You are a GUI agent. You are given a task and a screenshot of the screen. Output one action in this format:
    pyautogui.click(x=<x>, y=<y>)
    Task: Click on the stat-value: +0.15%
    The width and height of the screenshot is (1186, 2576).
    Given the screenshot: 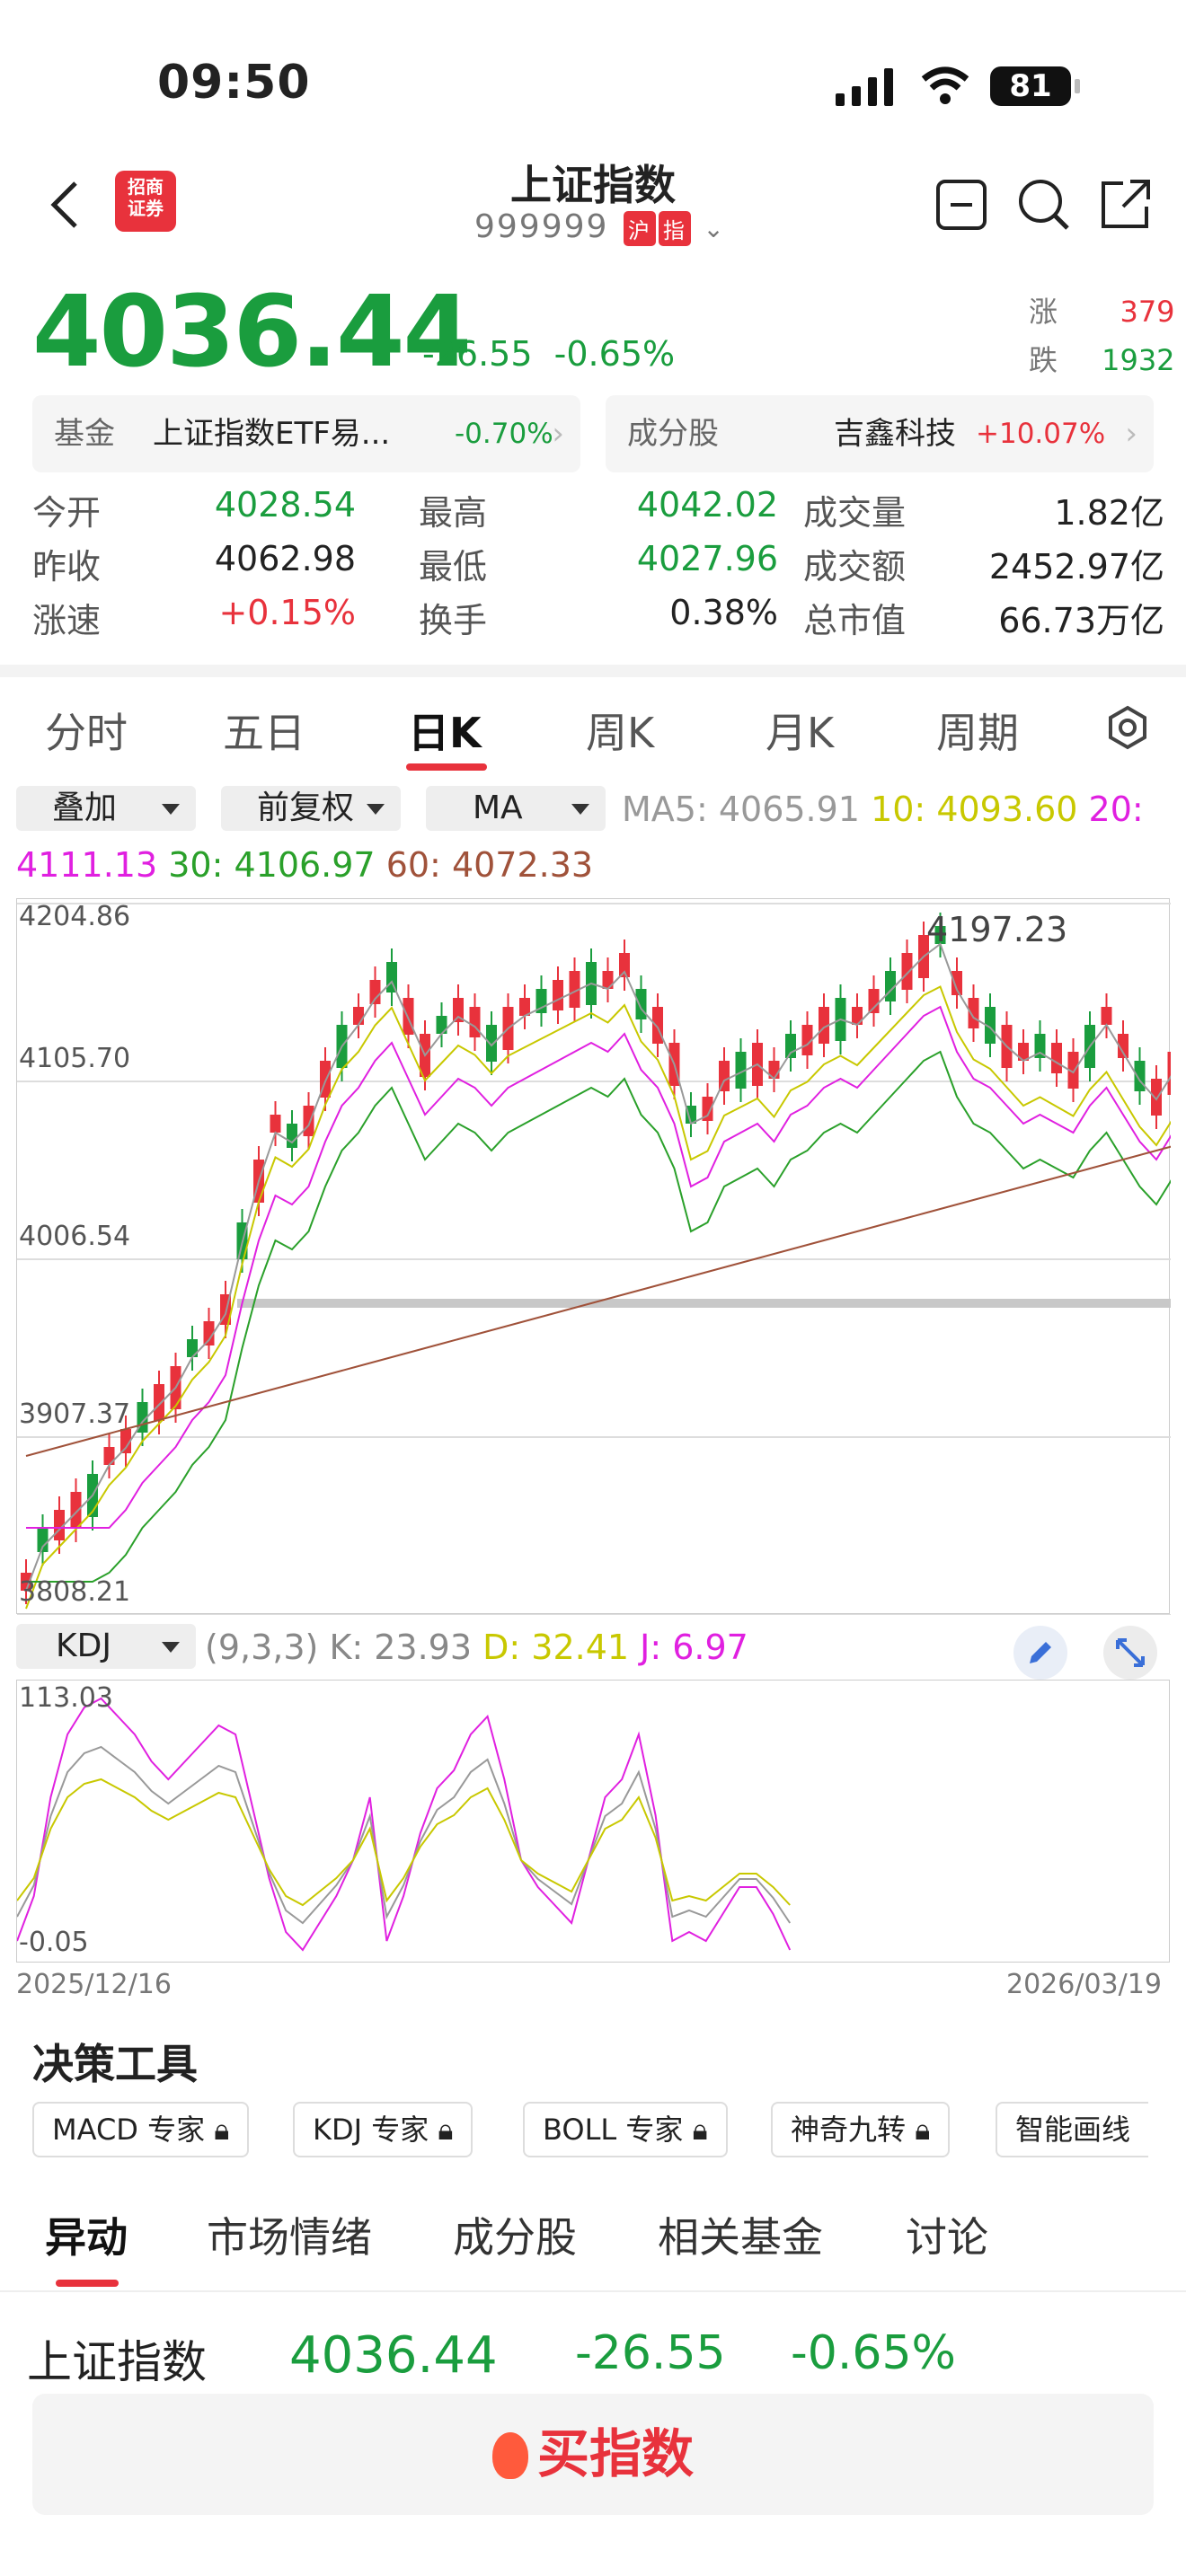 What is the action you would take?
    pyautogui.click(x=287, y=612)
    